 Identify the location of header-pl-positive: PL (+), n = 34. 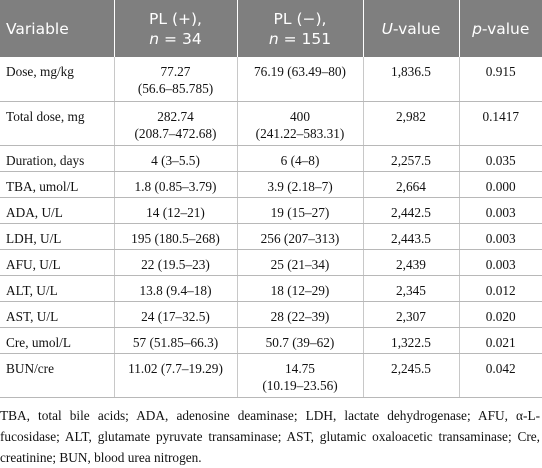
(176, 28).